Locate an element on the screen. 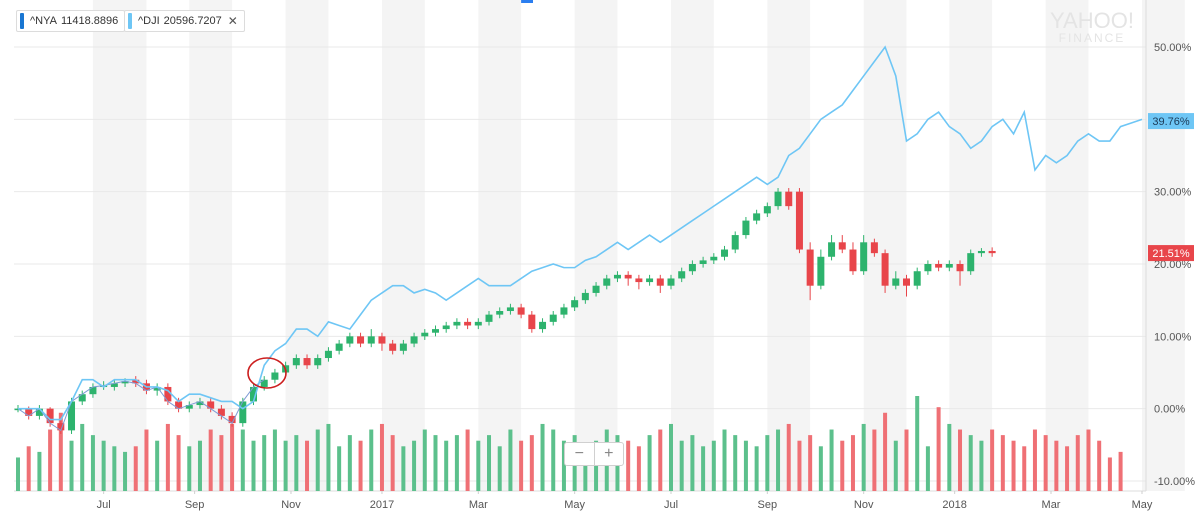  remove-dji-close-icon: ✕ is located at coordinates (232, 21).